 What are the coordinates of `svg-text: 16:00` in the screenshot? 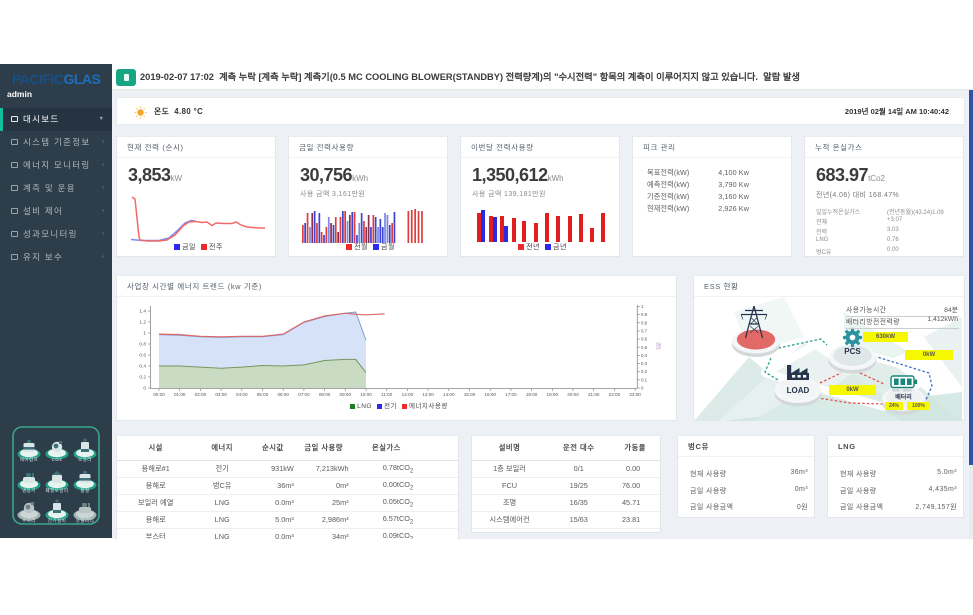 It's located at (490, 394).